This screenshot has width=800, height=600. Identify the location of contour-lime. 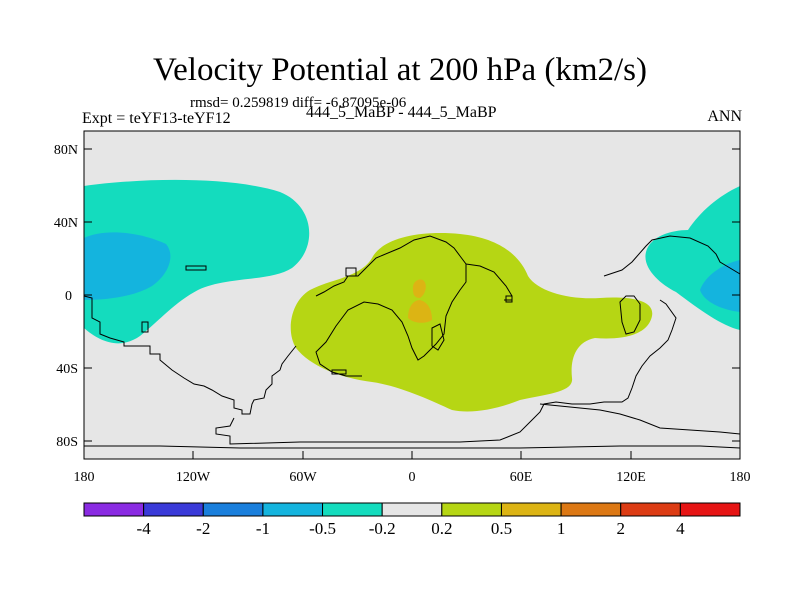
(471, 322).